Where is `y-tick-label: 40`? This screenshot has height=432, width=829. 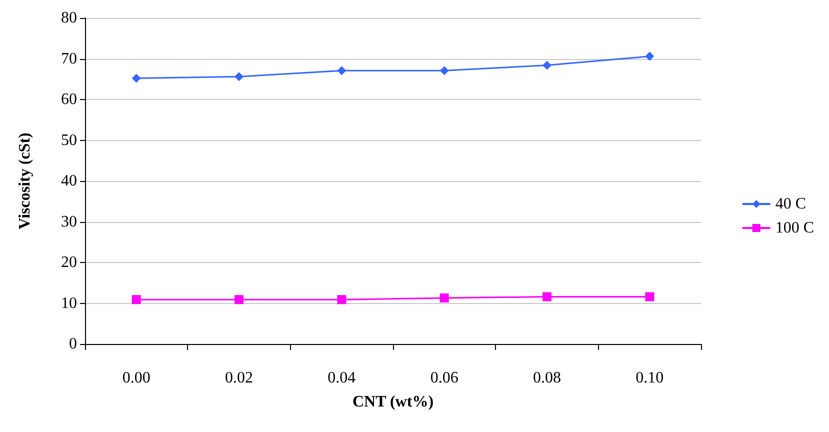 y-tick-label: 40 is located at coordinates (69, 181).